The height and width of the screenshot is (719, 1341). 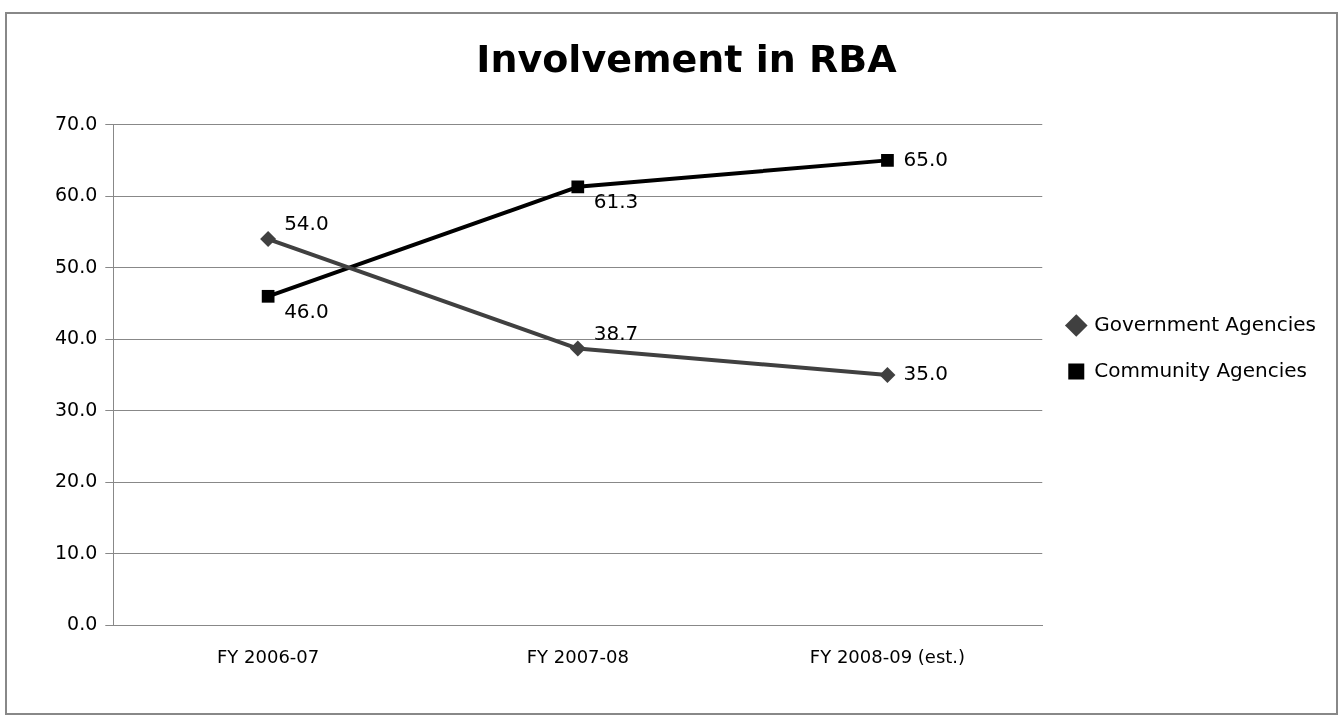 What do you see at coordinates (76, 265) in the screenshot?
I see `y-tick-label: 50.0` at bounding box center [76, 265].